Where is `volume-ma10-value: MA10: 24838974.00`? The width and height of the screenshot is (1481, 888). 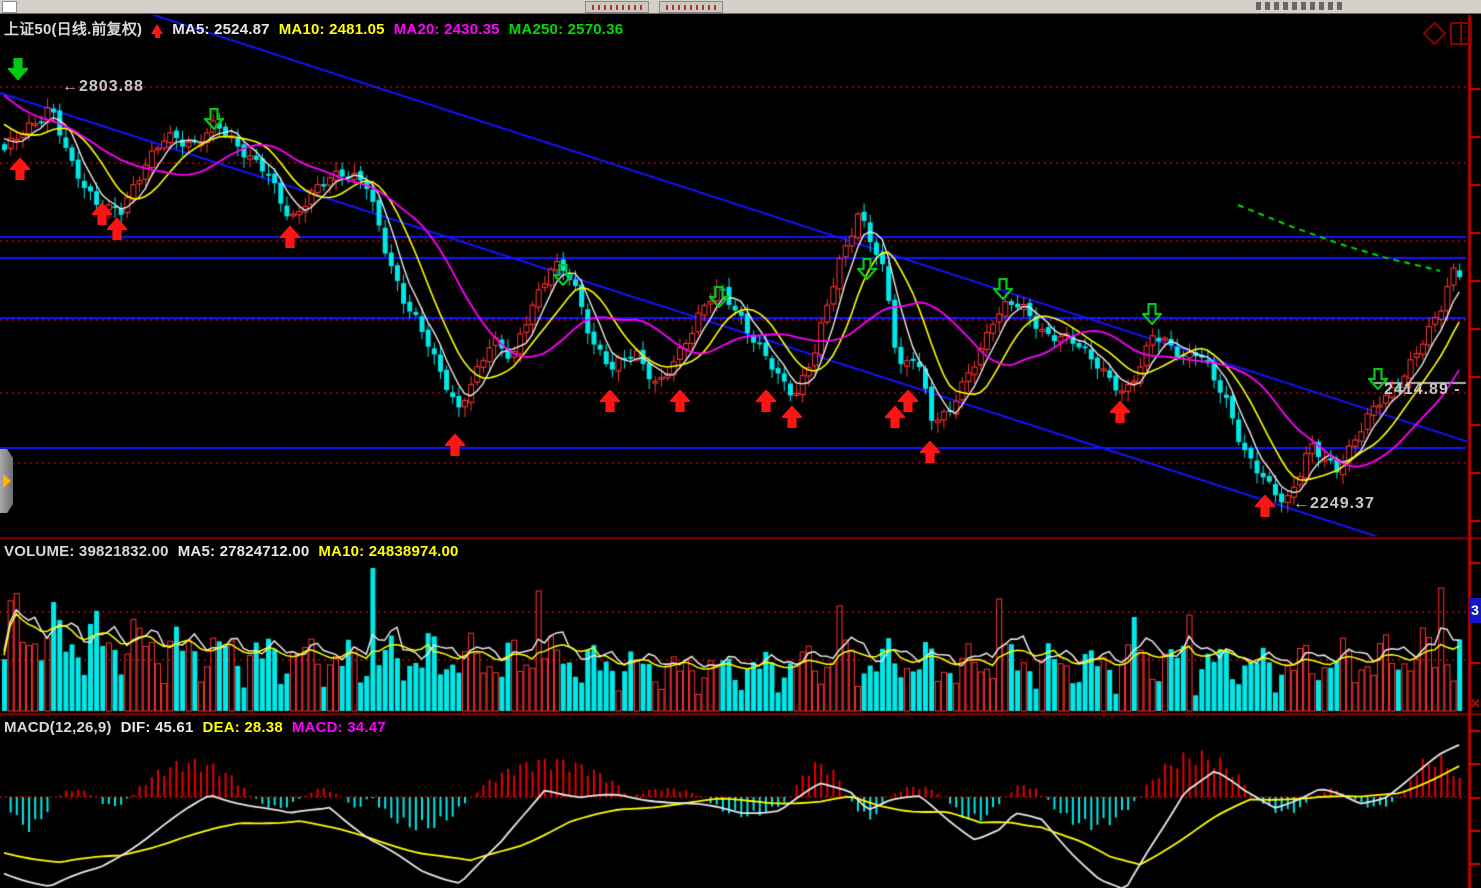
volume-ma10-value: MA10: 24838974.00 is located at coordinates (388, 551).